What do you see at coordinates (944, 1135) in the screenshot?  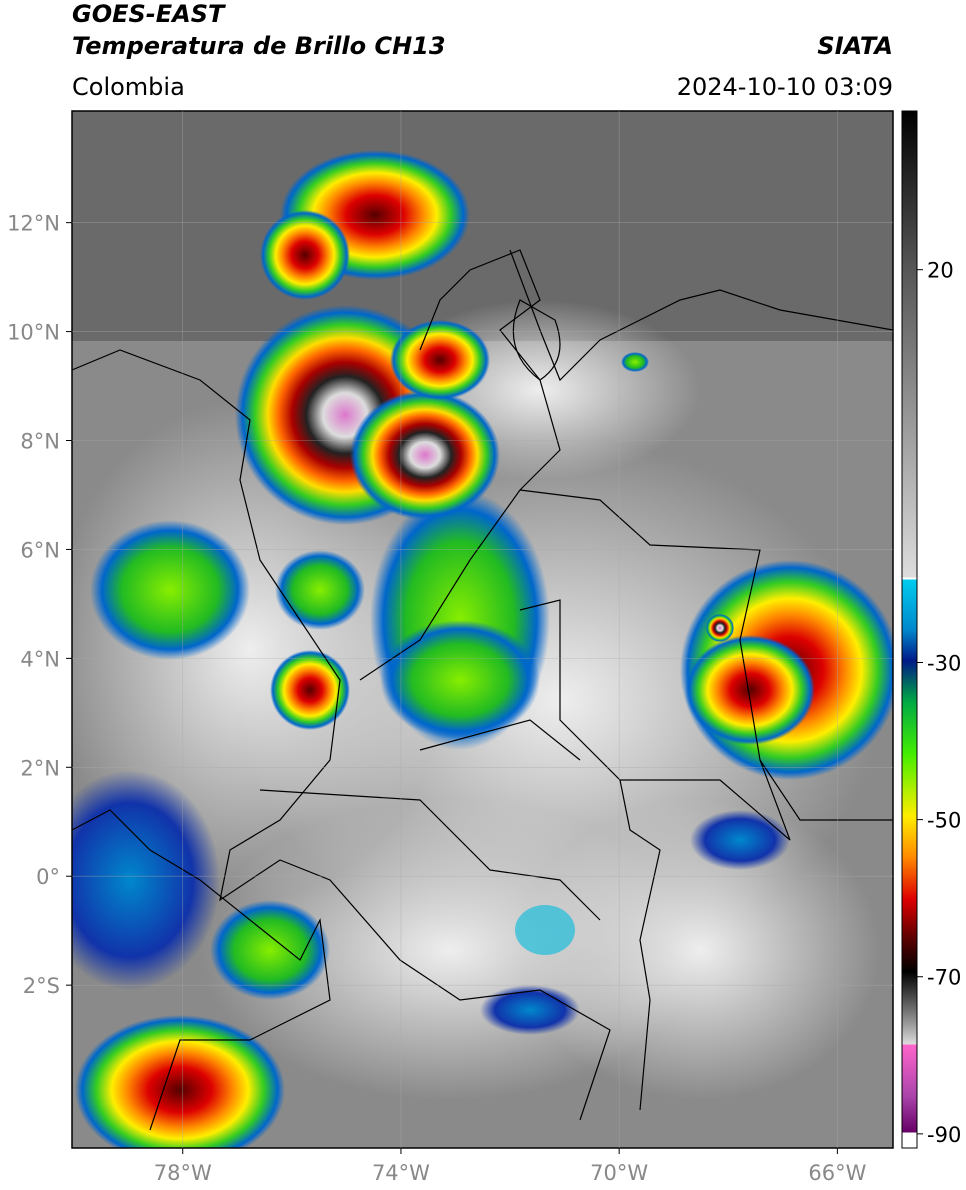 I see `colorbar-tick-label: -90` at bounding box center [944, 1135].